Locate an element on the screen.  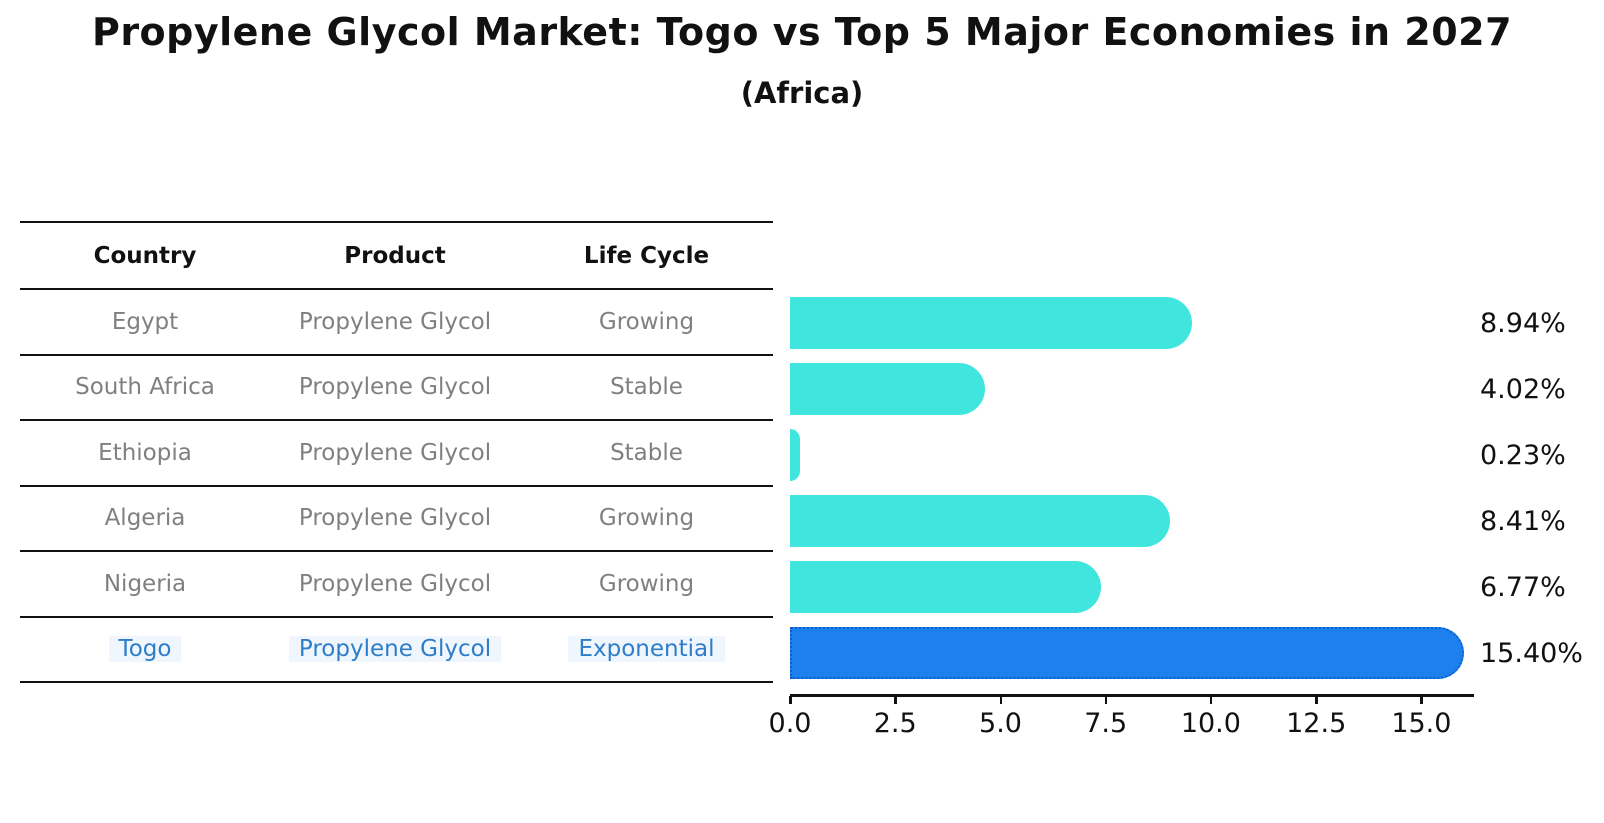
x-axis: 0.0 2.5 5.0 7.5 10.0 12.5 15.0 is located at coordinates (1121, 719).